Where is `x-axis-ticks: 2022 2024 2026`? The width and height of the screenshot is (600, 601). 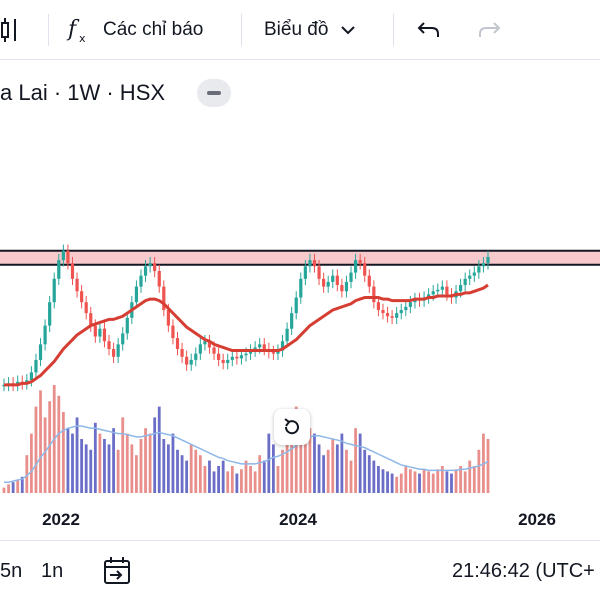 x-axis-ticks: 2022 2024 2026 is located at coordinates (299, 519).